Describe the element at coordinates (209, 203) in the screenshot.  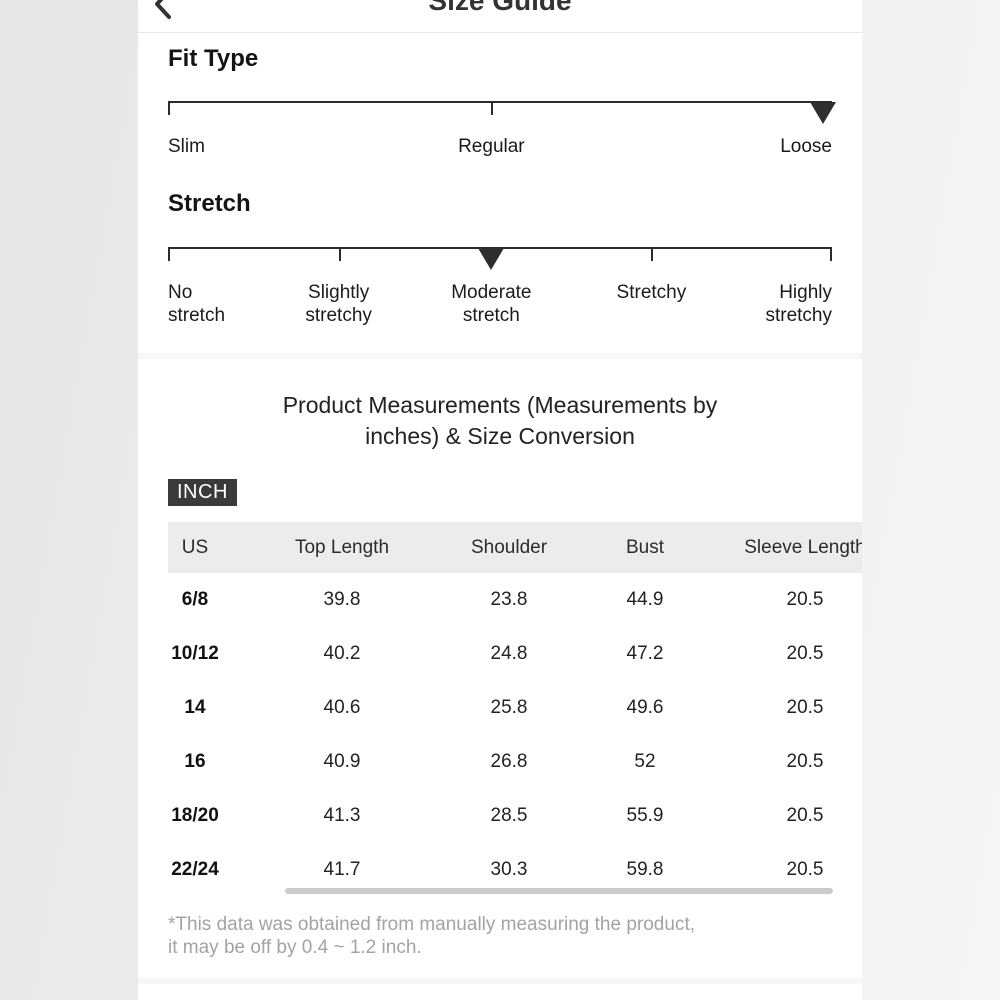
I see `stretch-heading: Stretch` at that location.